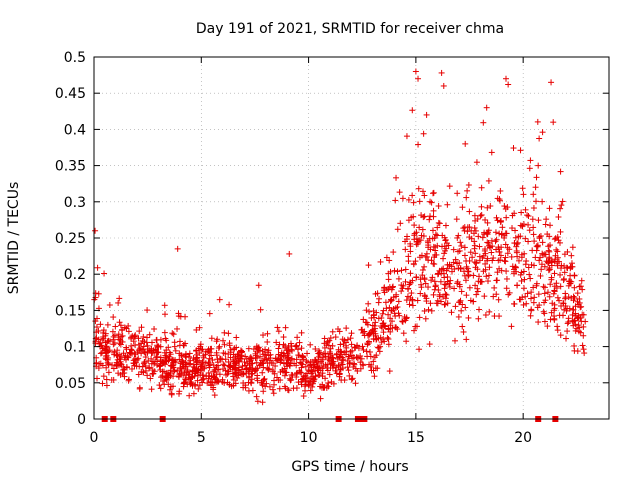 This screenshot has height=480, width=640. What do you see at coordinates (349, 467) in the screenshot?
I see `x-axis-label: GPS time / hours` at bounding box center [349, 467].